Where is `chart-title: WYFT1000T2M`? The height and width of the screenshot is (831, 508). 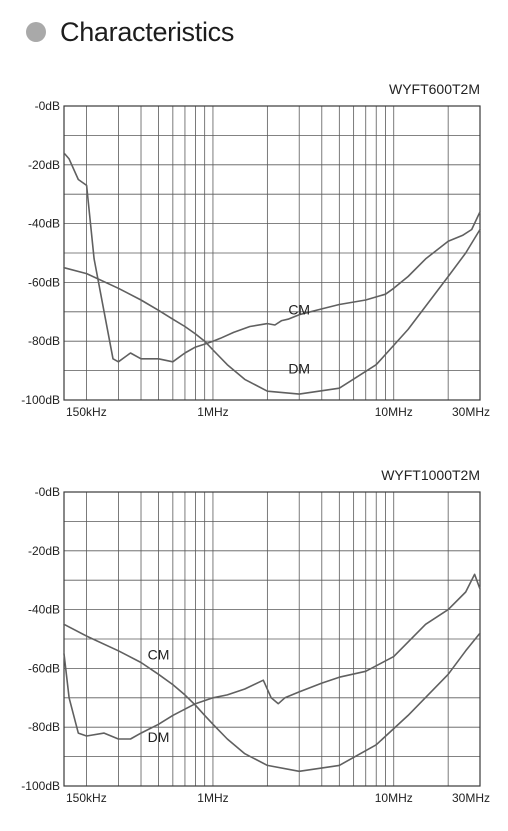
chart-title: WYFT1000T2M is located at coordinates (430, 475).